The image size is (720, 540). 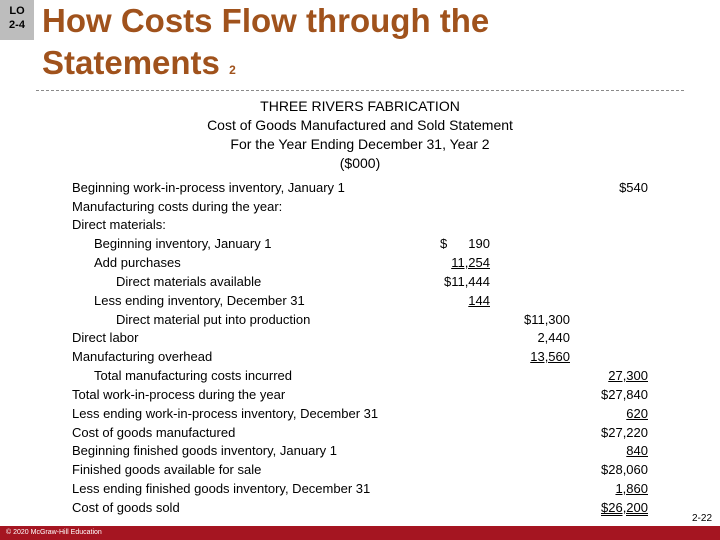 I want to click on dollar-sign: $, so click(x=444, y=243).